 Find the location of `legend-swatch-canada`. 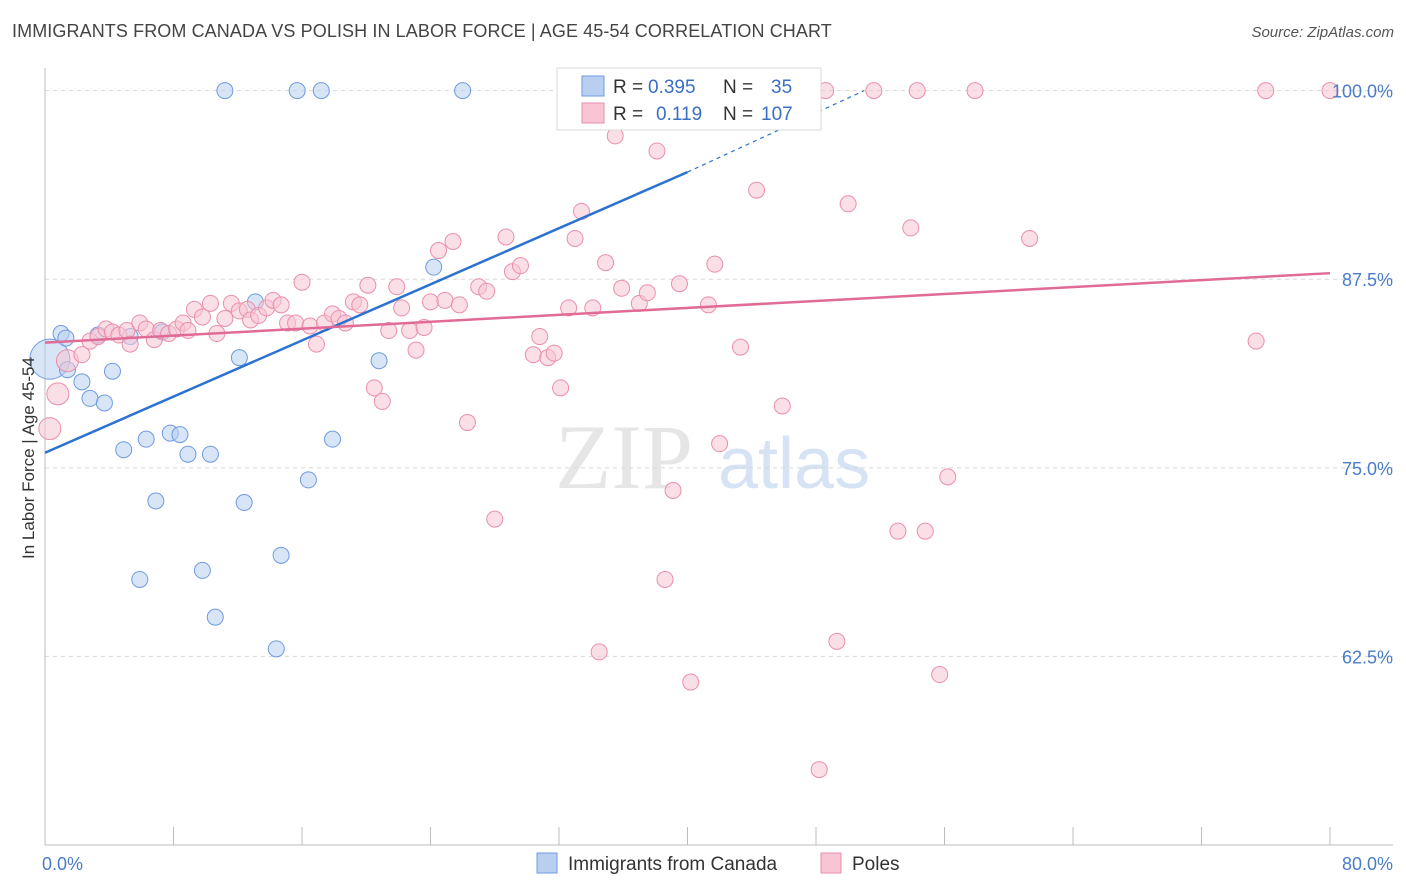

legend-swatch-canada is located at coordinates (593, 86).